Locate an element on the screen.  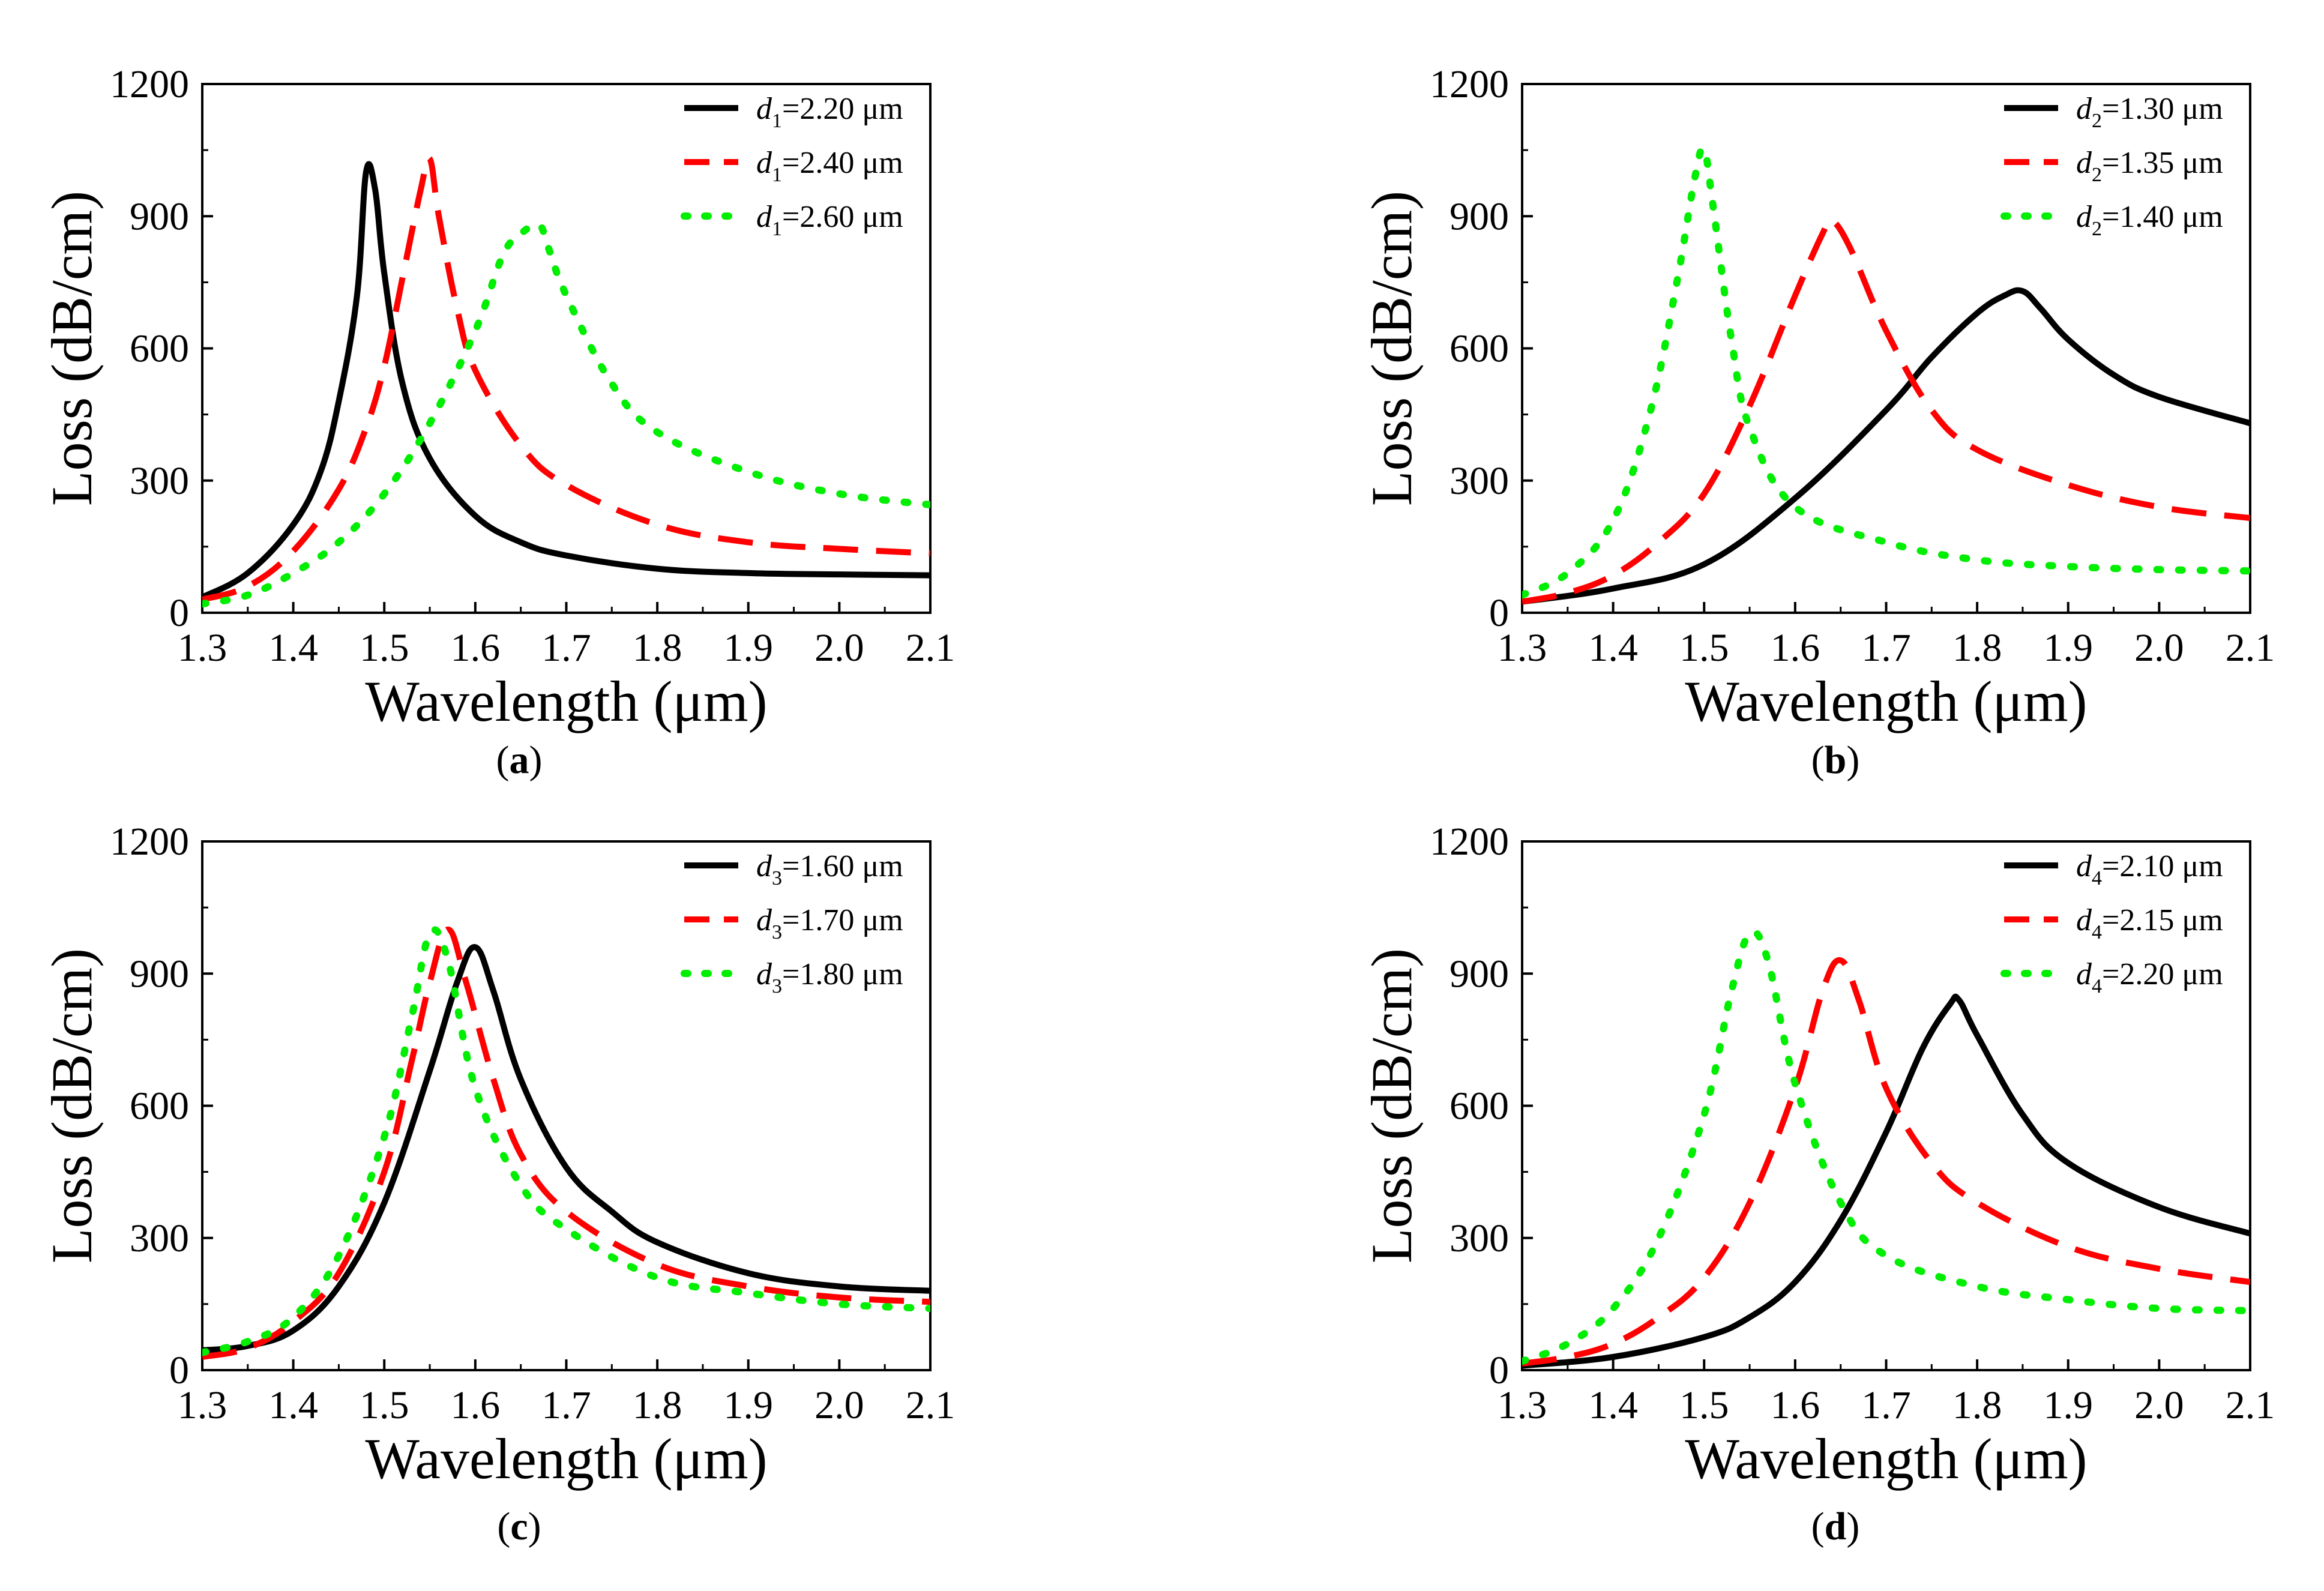
caption-letter: b is located at coordinates (1836, 760).